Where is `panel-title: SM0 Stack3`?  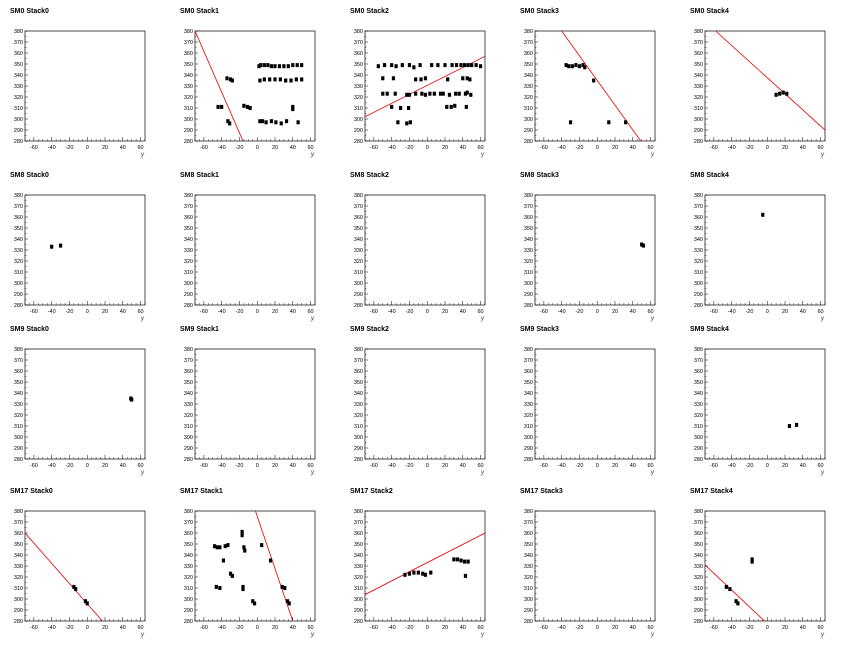 panel-title: SM0 Stack3 is located at coordinates (539, 11).